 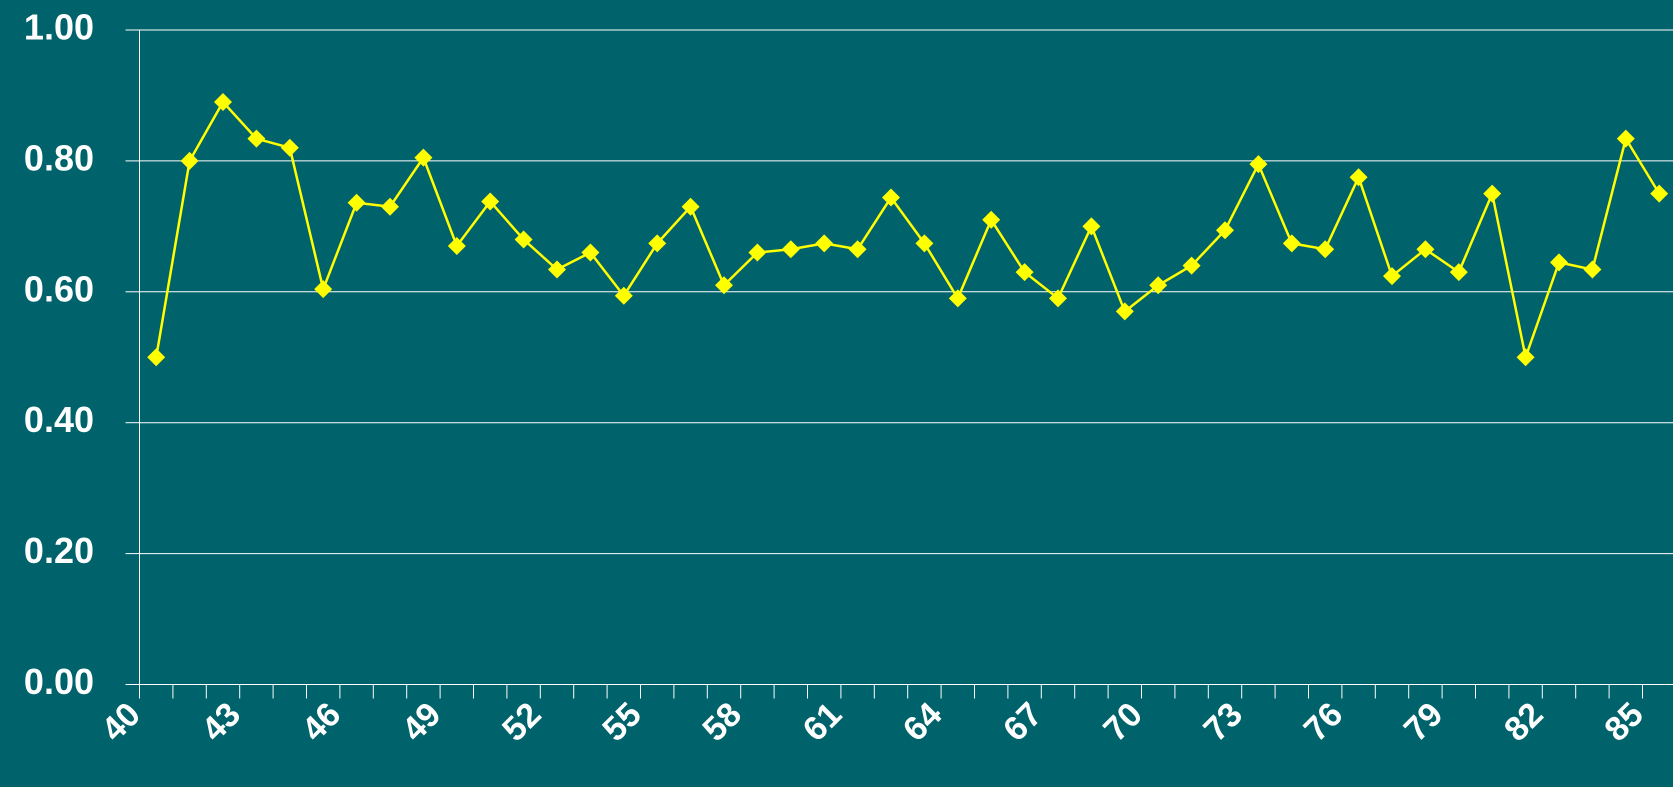 What do you see at coordinates (59, 288) in the screenshot?
I see `y-tick-label: 0.60` at bounding box center [59, 288].